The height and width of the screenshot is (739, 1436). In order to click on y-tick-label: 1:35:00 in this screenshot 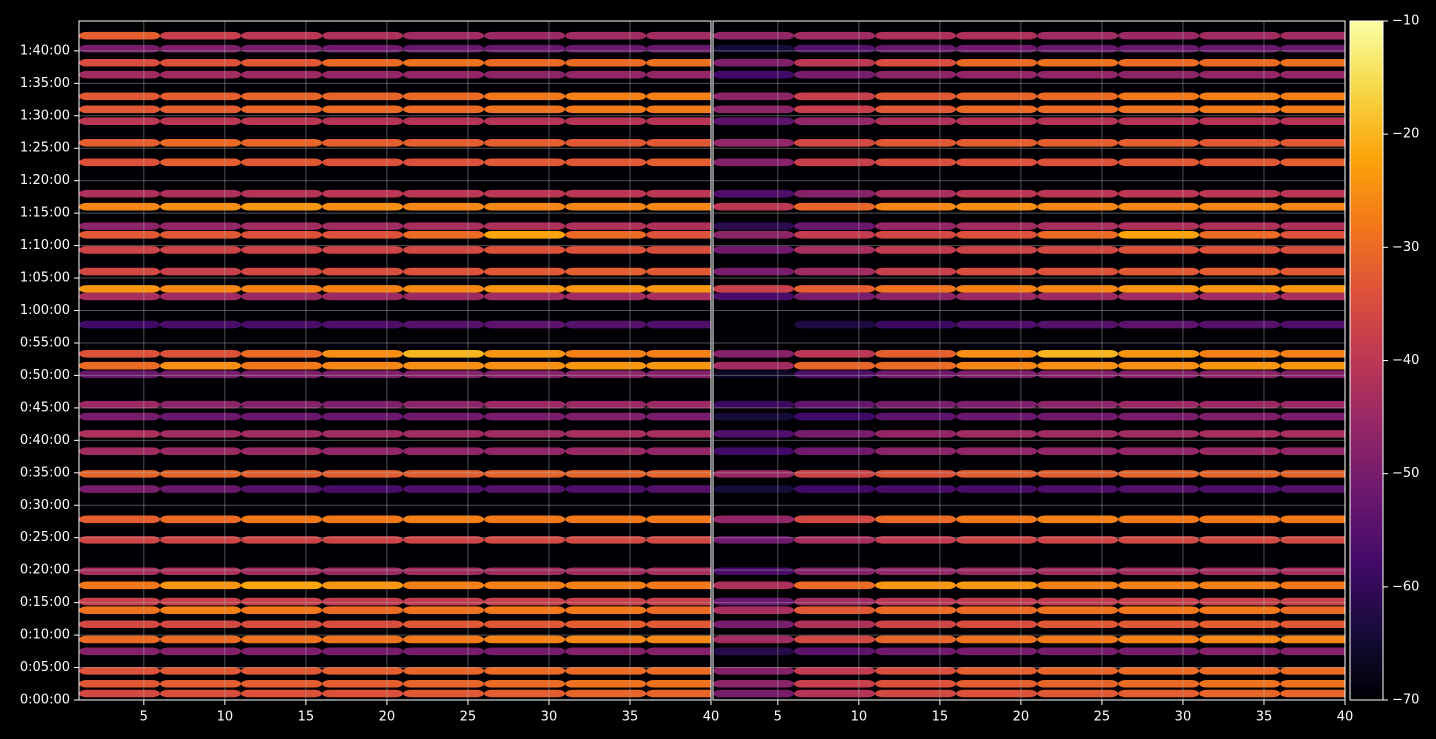, I will do `click(45, 83)`.